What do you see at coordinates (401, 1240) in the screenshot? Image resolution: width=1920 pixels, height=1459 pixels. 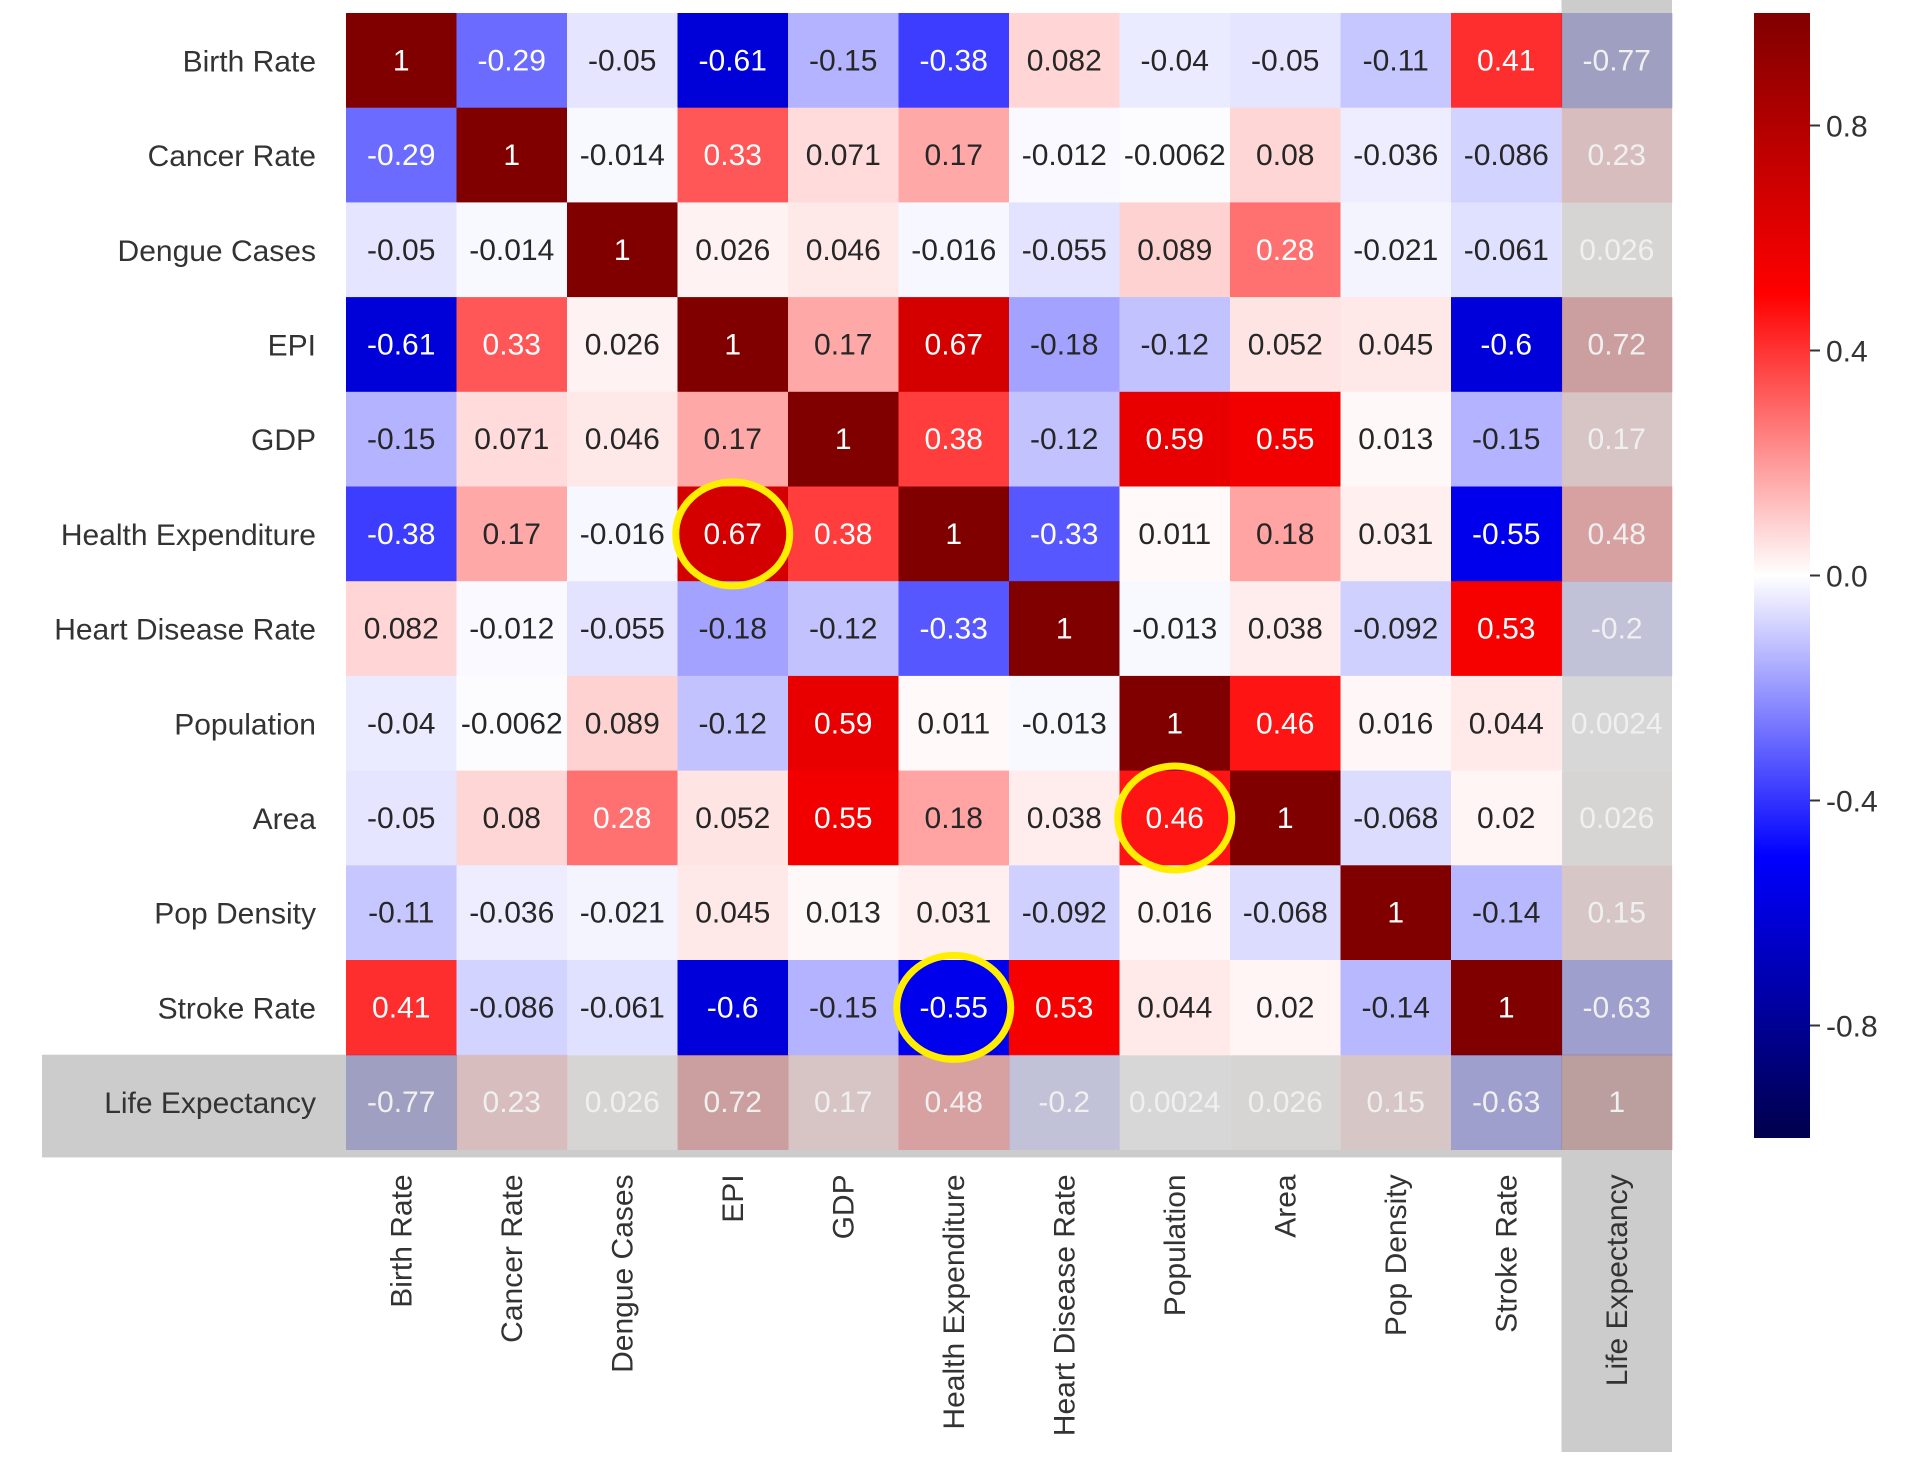 I see `column-label-birth-rate: Birth Rate` at bounding box center [401, 1240].